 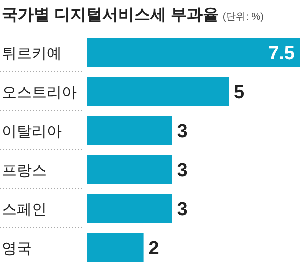 I want to click on y-tick-label: 프랑스, so click(x=24, y=171).